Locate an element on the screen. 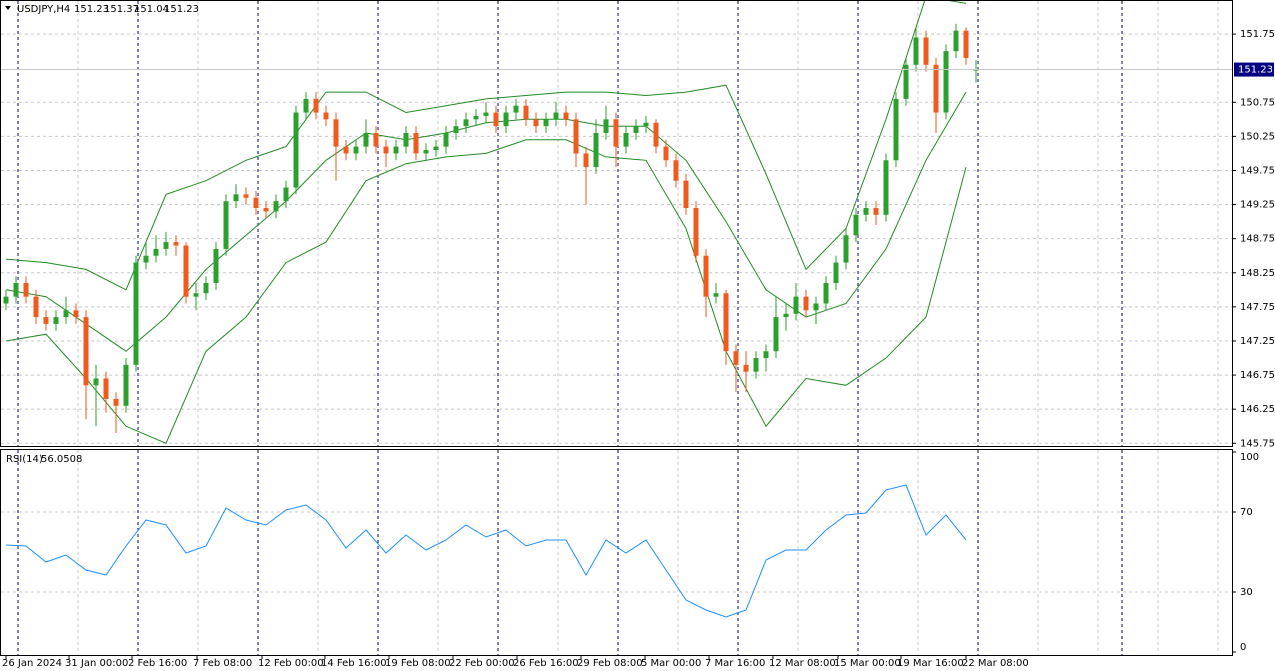 Image resolution: width=1275 pixels, height=671 pixels. x-tick-label: 19 Feb 08:00 is located at coordinates (418, 663).